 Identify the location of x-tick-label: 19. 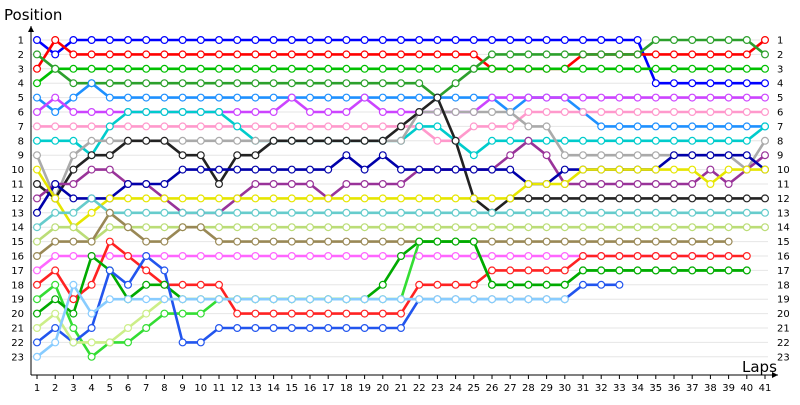
(364, 388).